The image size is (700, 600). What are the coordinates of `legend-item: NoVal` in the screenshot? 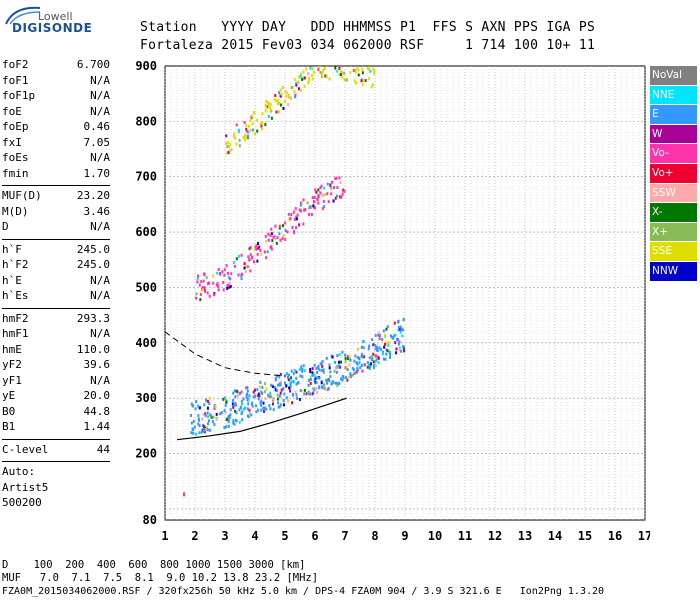 It's located at (673, 75).